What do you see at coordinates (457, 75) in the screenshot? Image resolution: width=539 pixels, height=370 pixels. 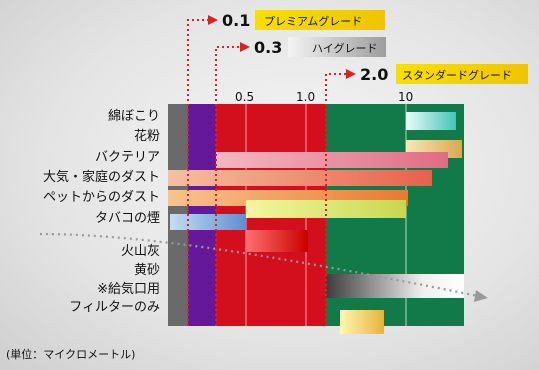 I see `svg-text: スタンダードグレード` at bounding box center [457, 75].